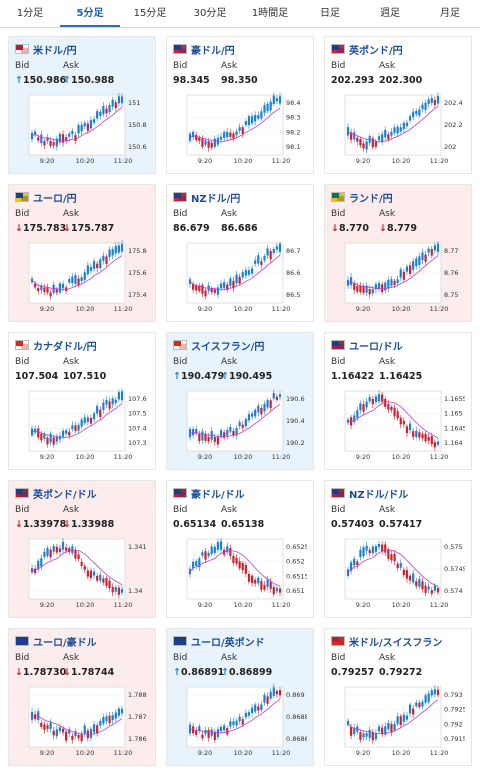 This screenshot has height=772, width=480. Describe the element at coordinates (92, 80) in the screenshot. I see `ask-value-number: 150.988` at that location.